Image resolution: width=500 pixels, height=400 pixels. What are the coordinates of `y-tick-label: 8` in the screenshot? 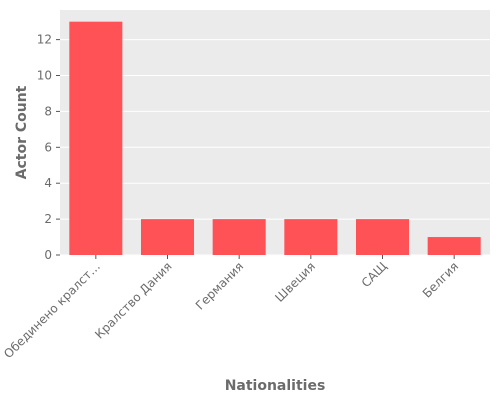 It's located at (48, 111).